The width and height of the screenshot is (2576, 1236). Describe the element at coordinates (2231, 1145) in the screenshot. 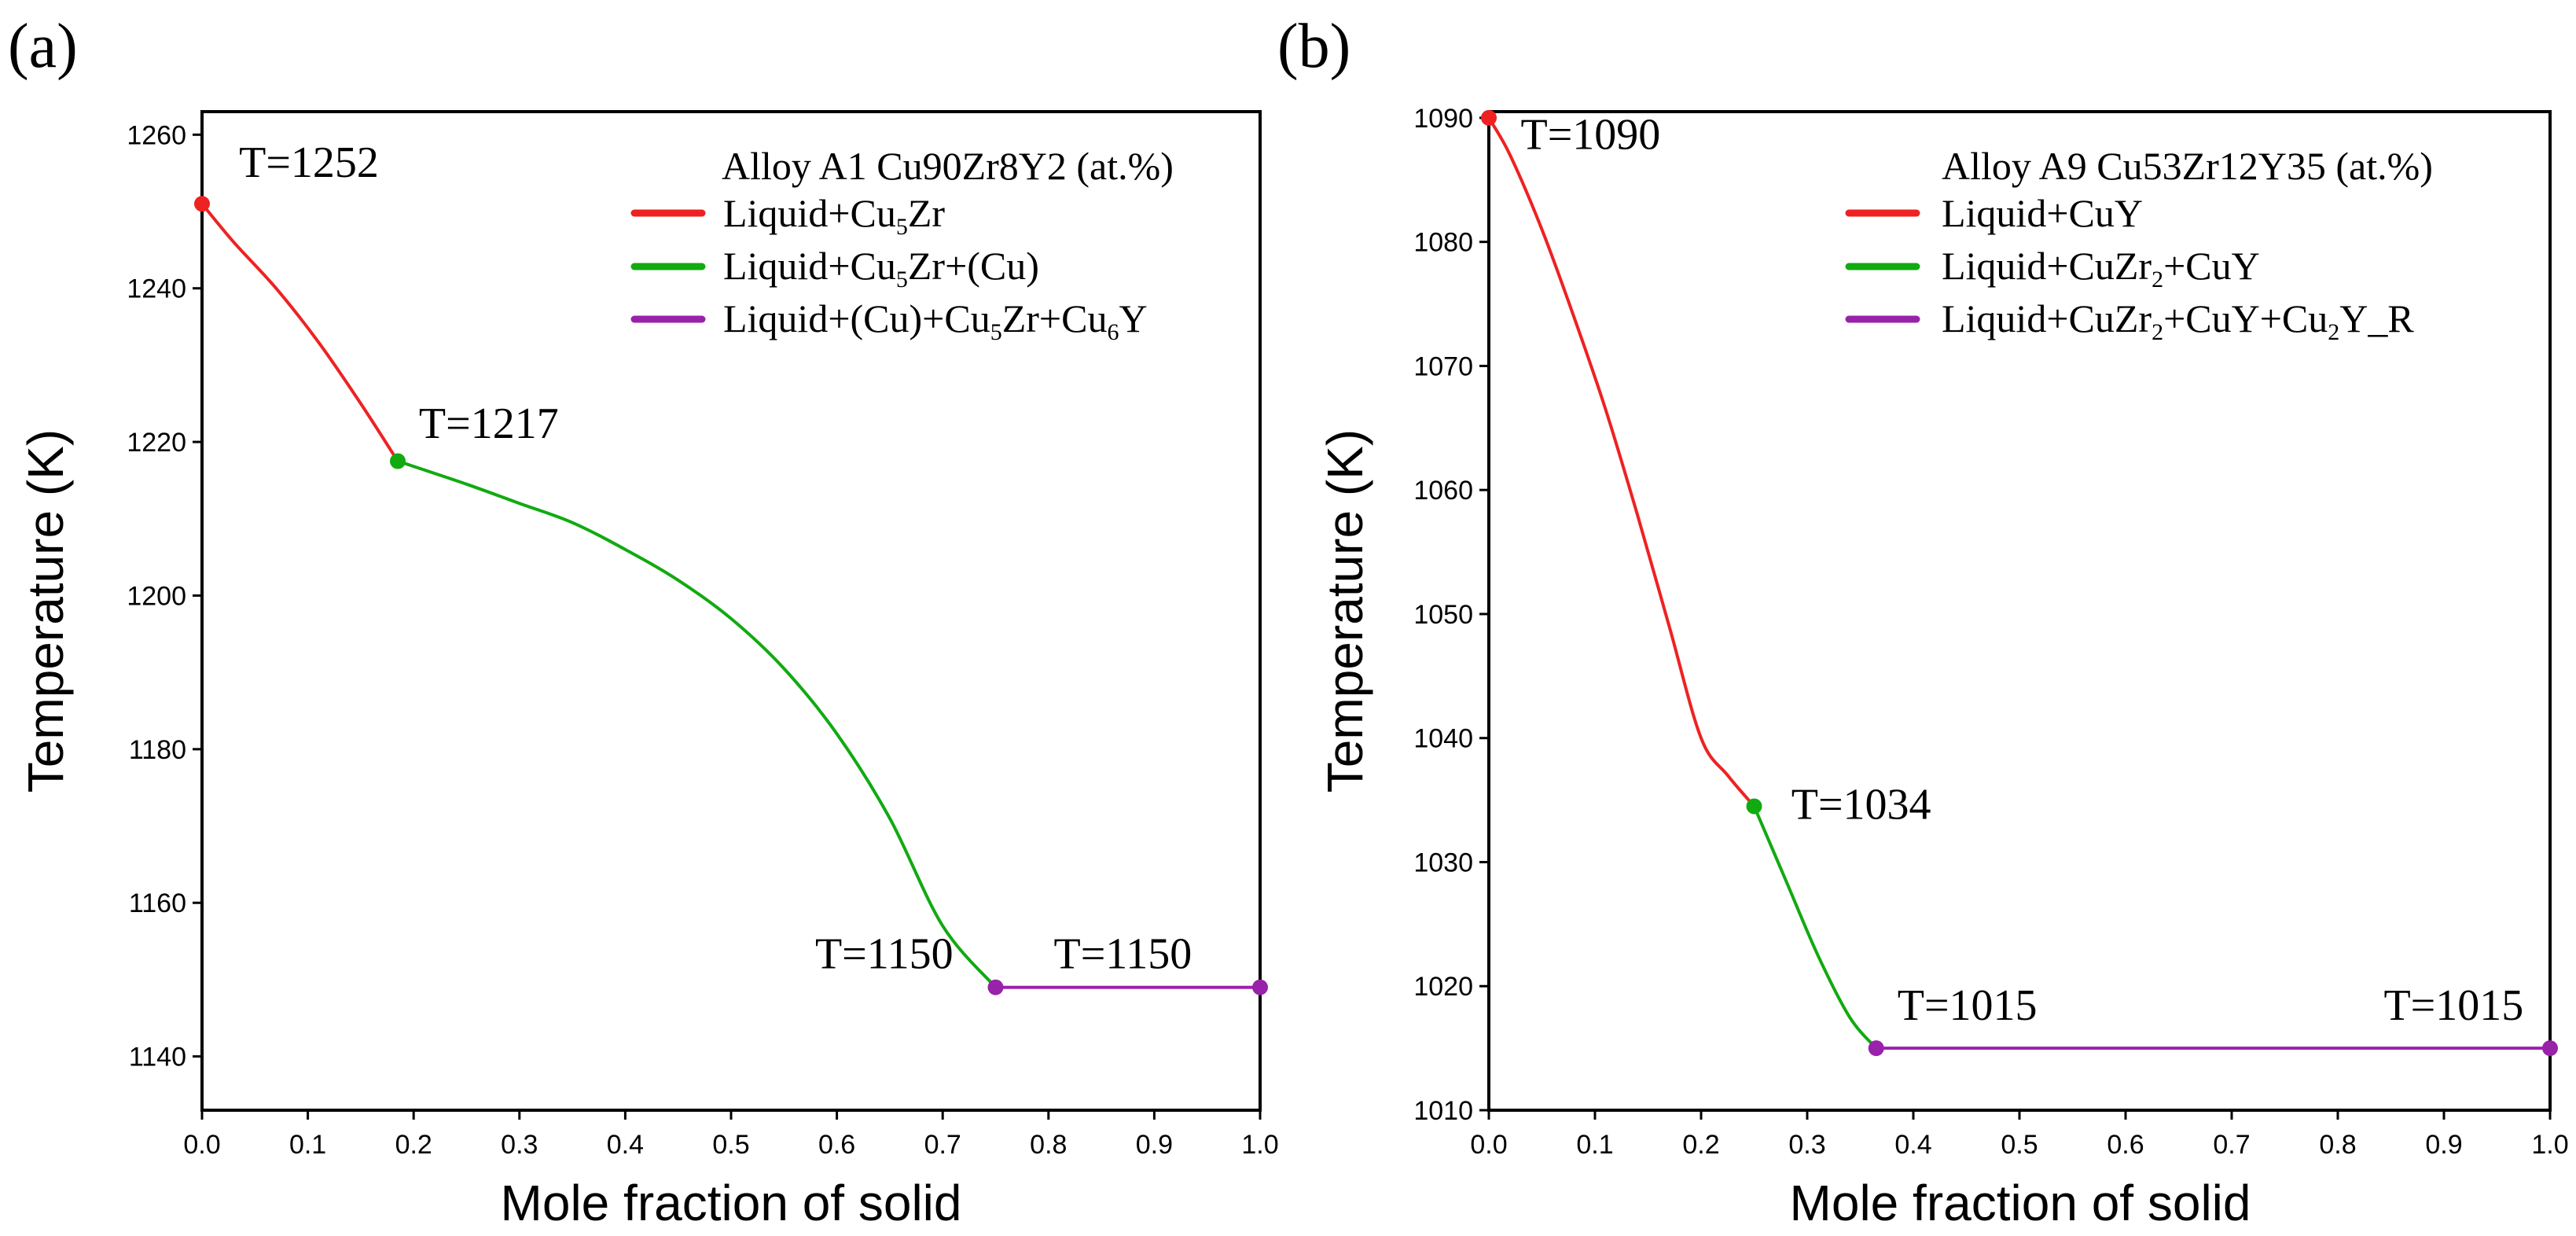

I see `panel-b-x-tick-label: 0.7` at that location.